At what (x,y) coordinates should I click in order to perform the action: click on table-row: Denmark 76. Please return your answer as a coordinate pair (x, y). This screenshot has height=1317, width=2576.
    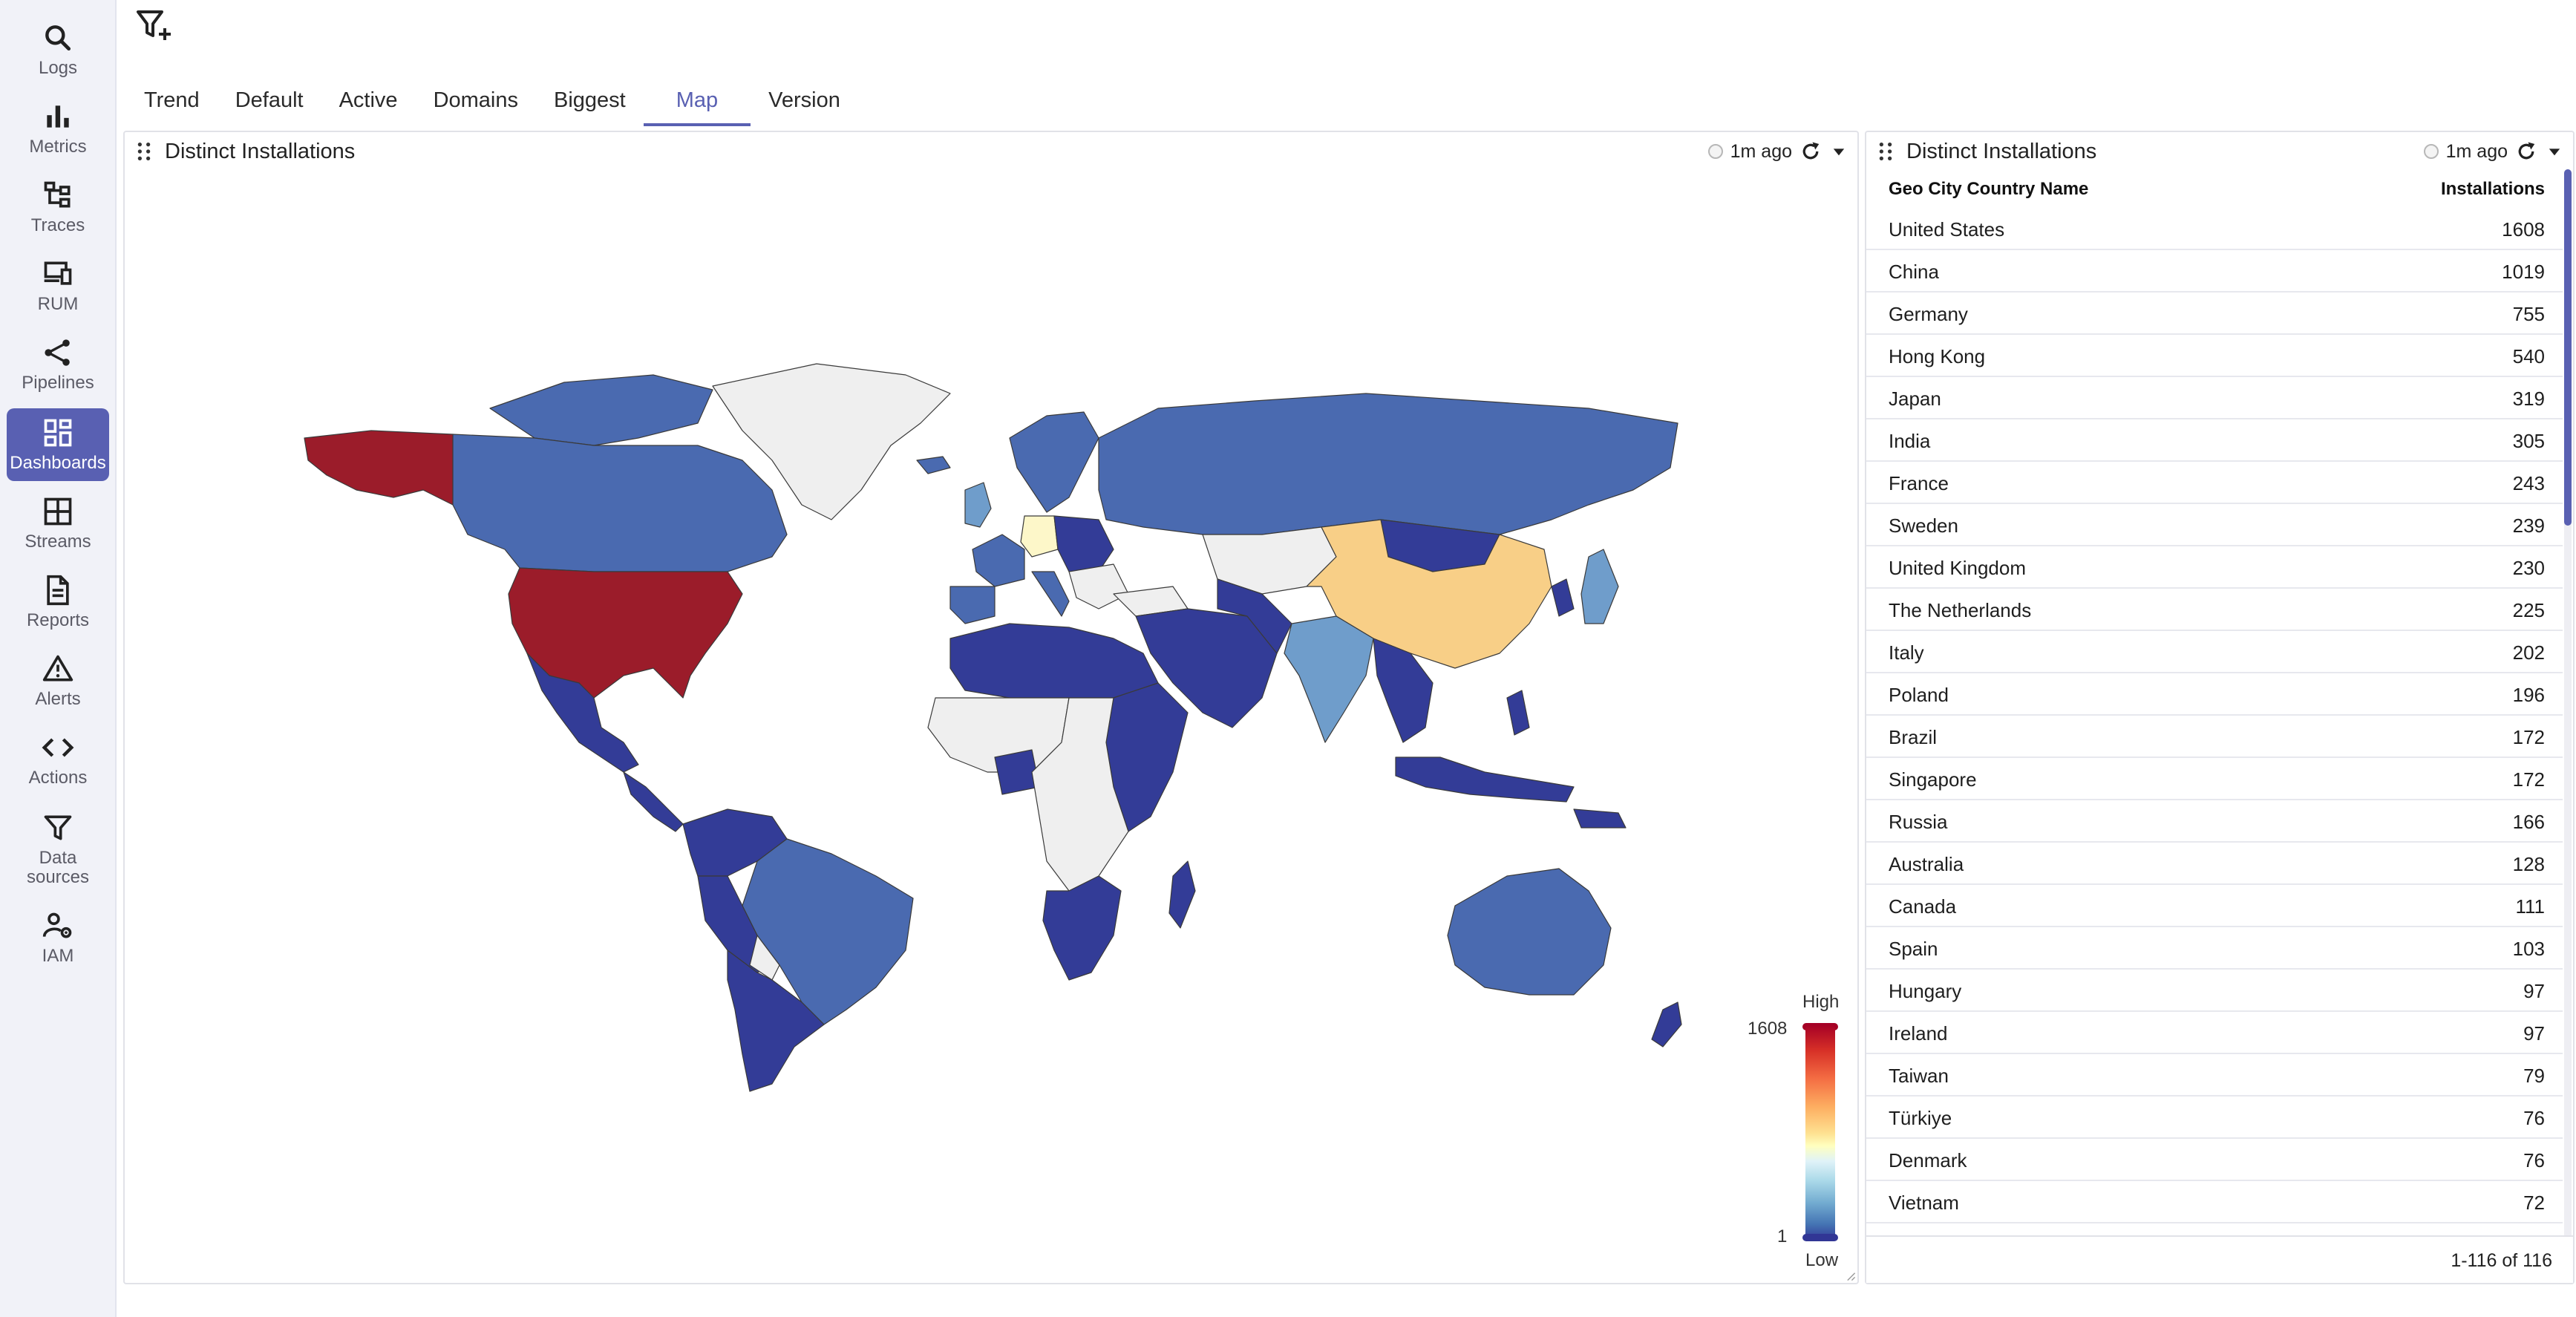
    Looking at the image, I should click on (2214, 1160).